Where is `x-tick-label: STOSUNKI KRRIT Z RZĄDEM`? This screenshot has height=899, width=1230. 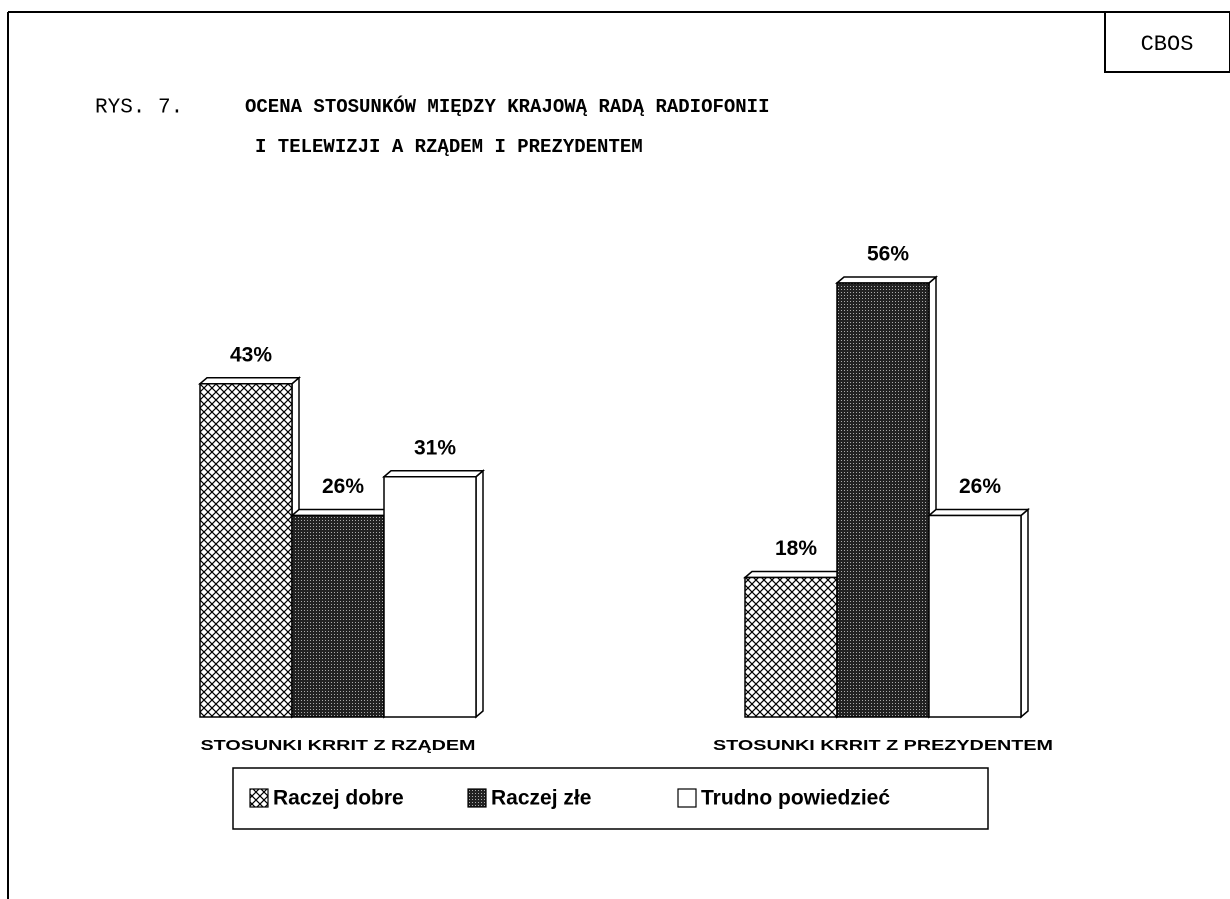 x-tick-label: STOSUNKI KRRIT Z RZĄDEM is located at coordinates (338, 745).